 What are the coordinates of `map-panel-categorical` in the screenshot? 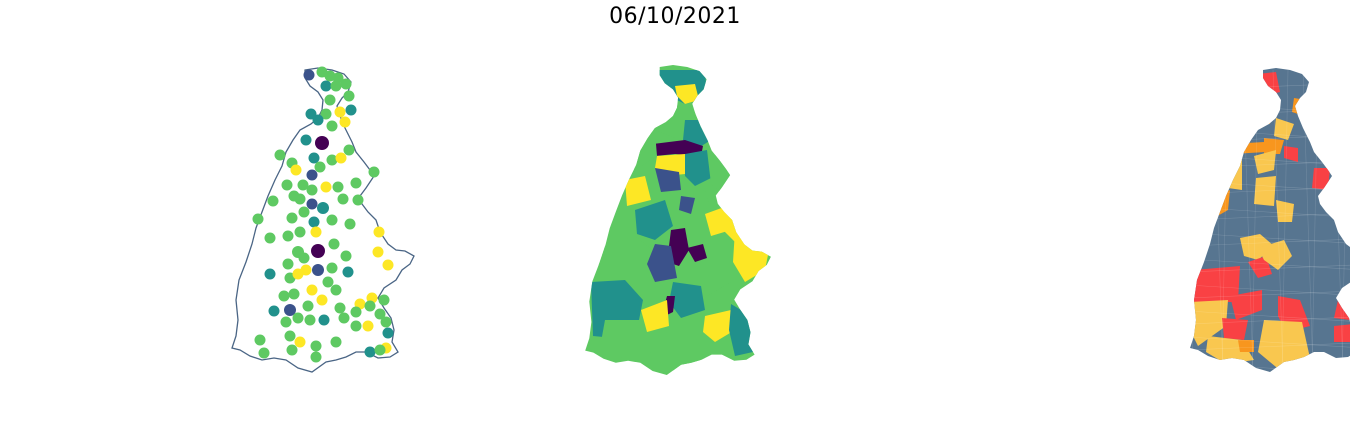 It's located at (1270, 220).